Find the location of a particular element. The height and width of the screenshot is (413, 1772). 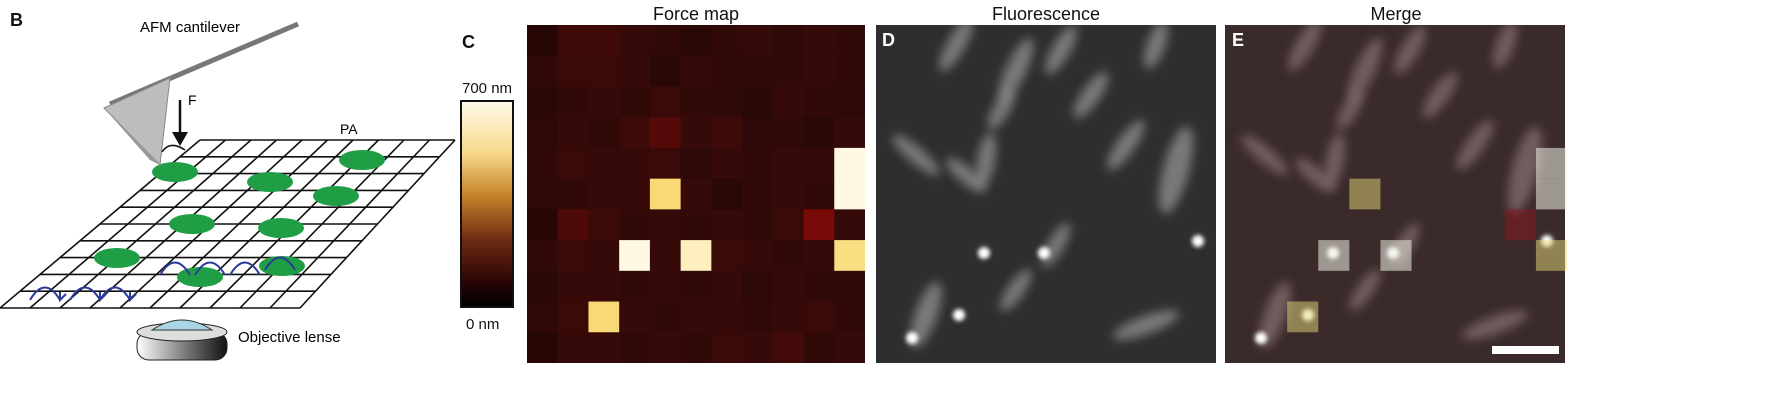

colorbar-max-label: 700 nm is located at coordinates (487, 88).